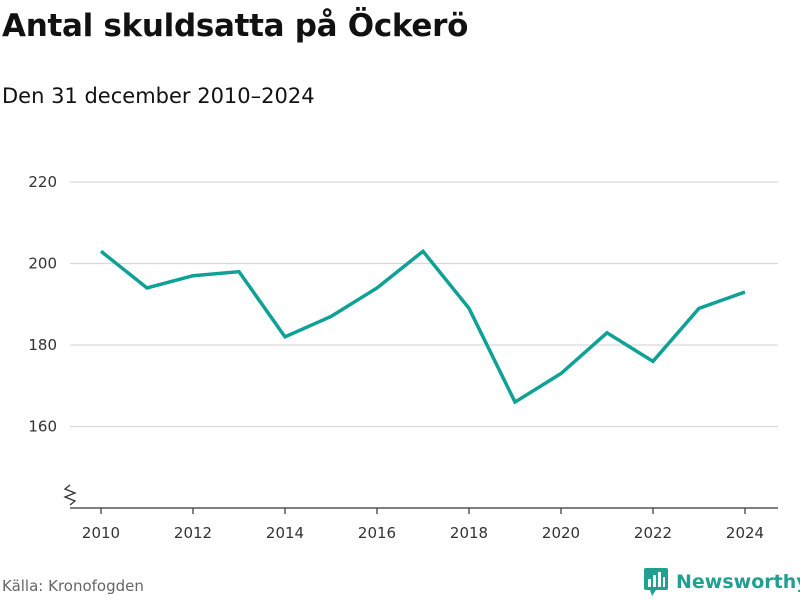  What do you see at coordinates (331, 316) in the screenshot?
I see `data-point-2015` at bounding box center [331, 316].